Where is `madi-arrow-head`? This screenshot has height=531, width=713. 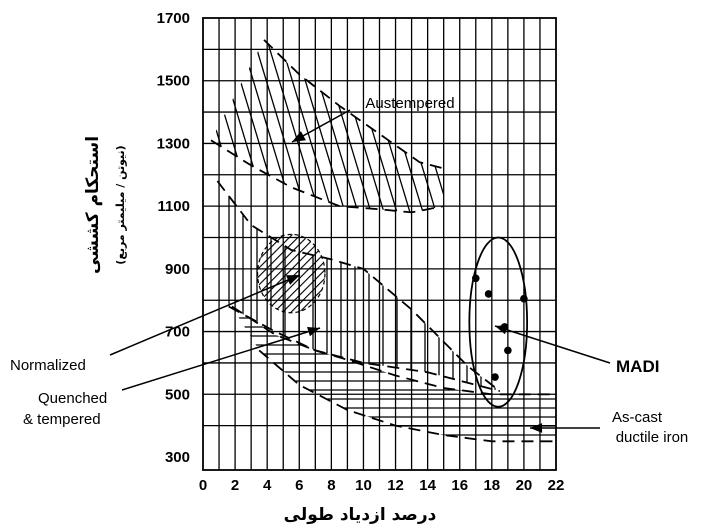
madi-arrow-head is located at coordinates (501, 330).